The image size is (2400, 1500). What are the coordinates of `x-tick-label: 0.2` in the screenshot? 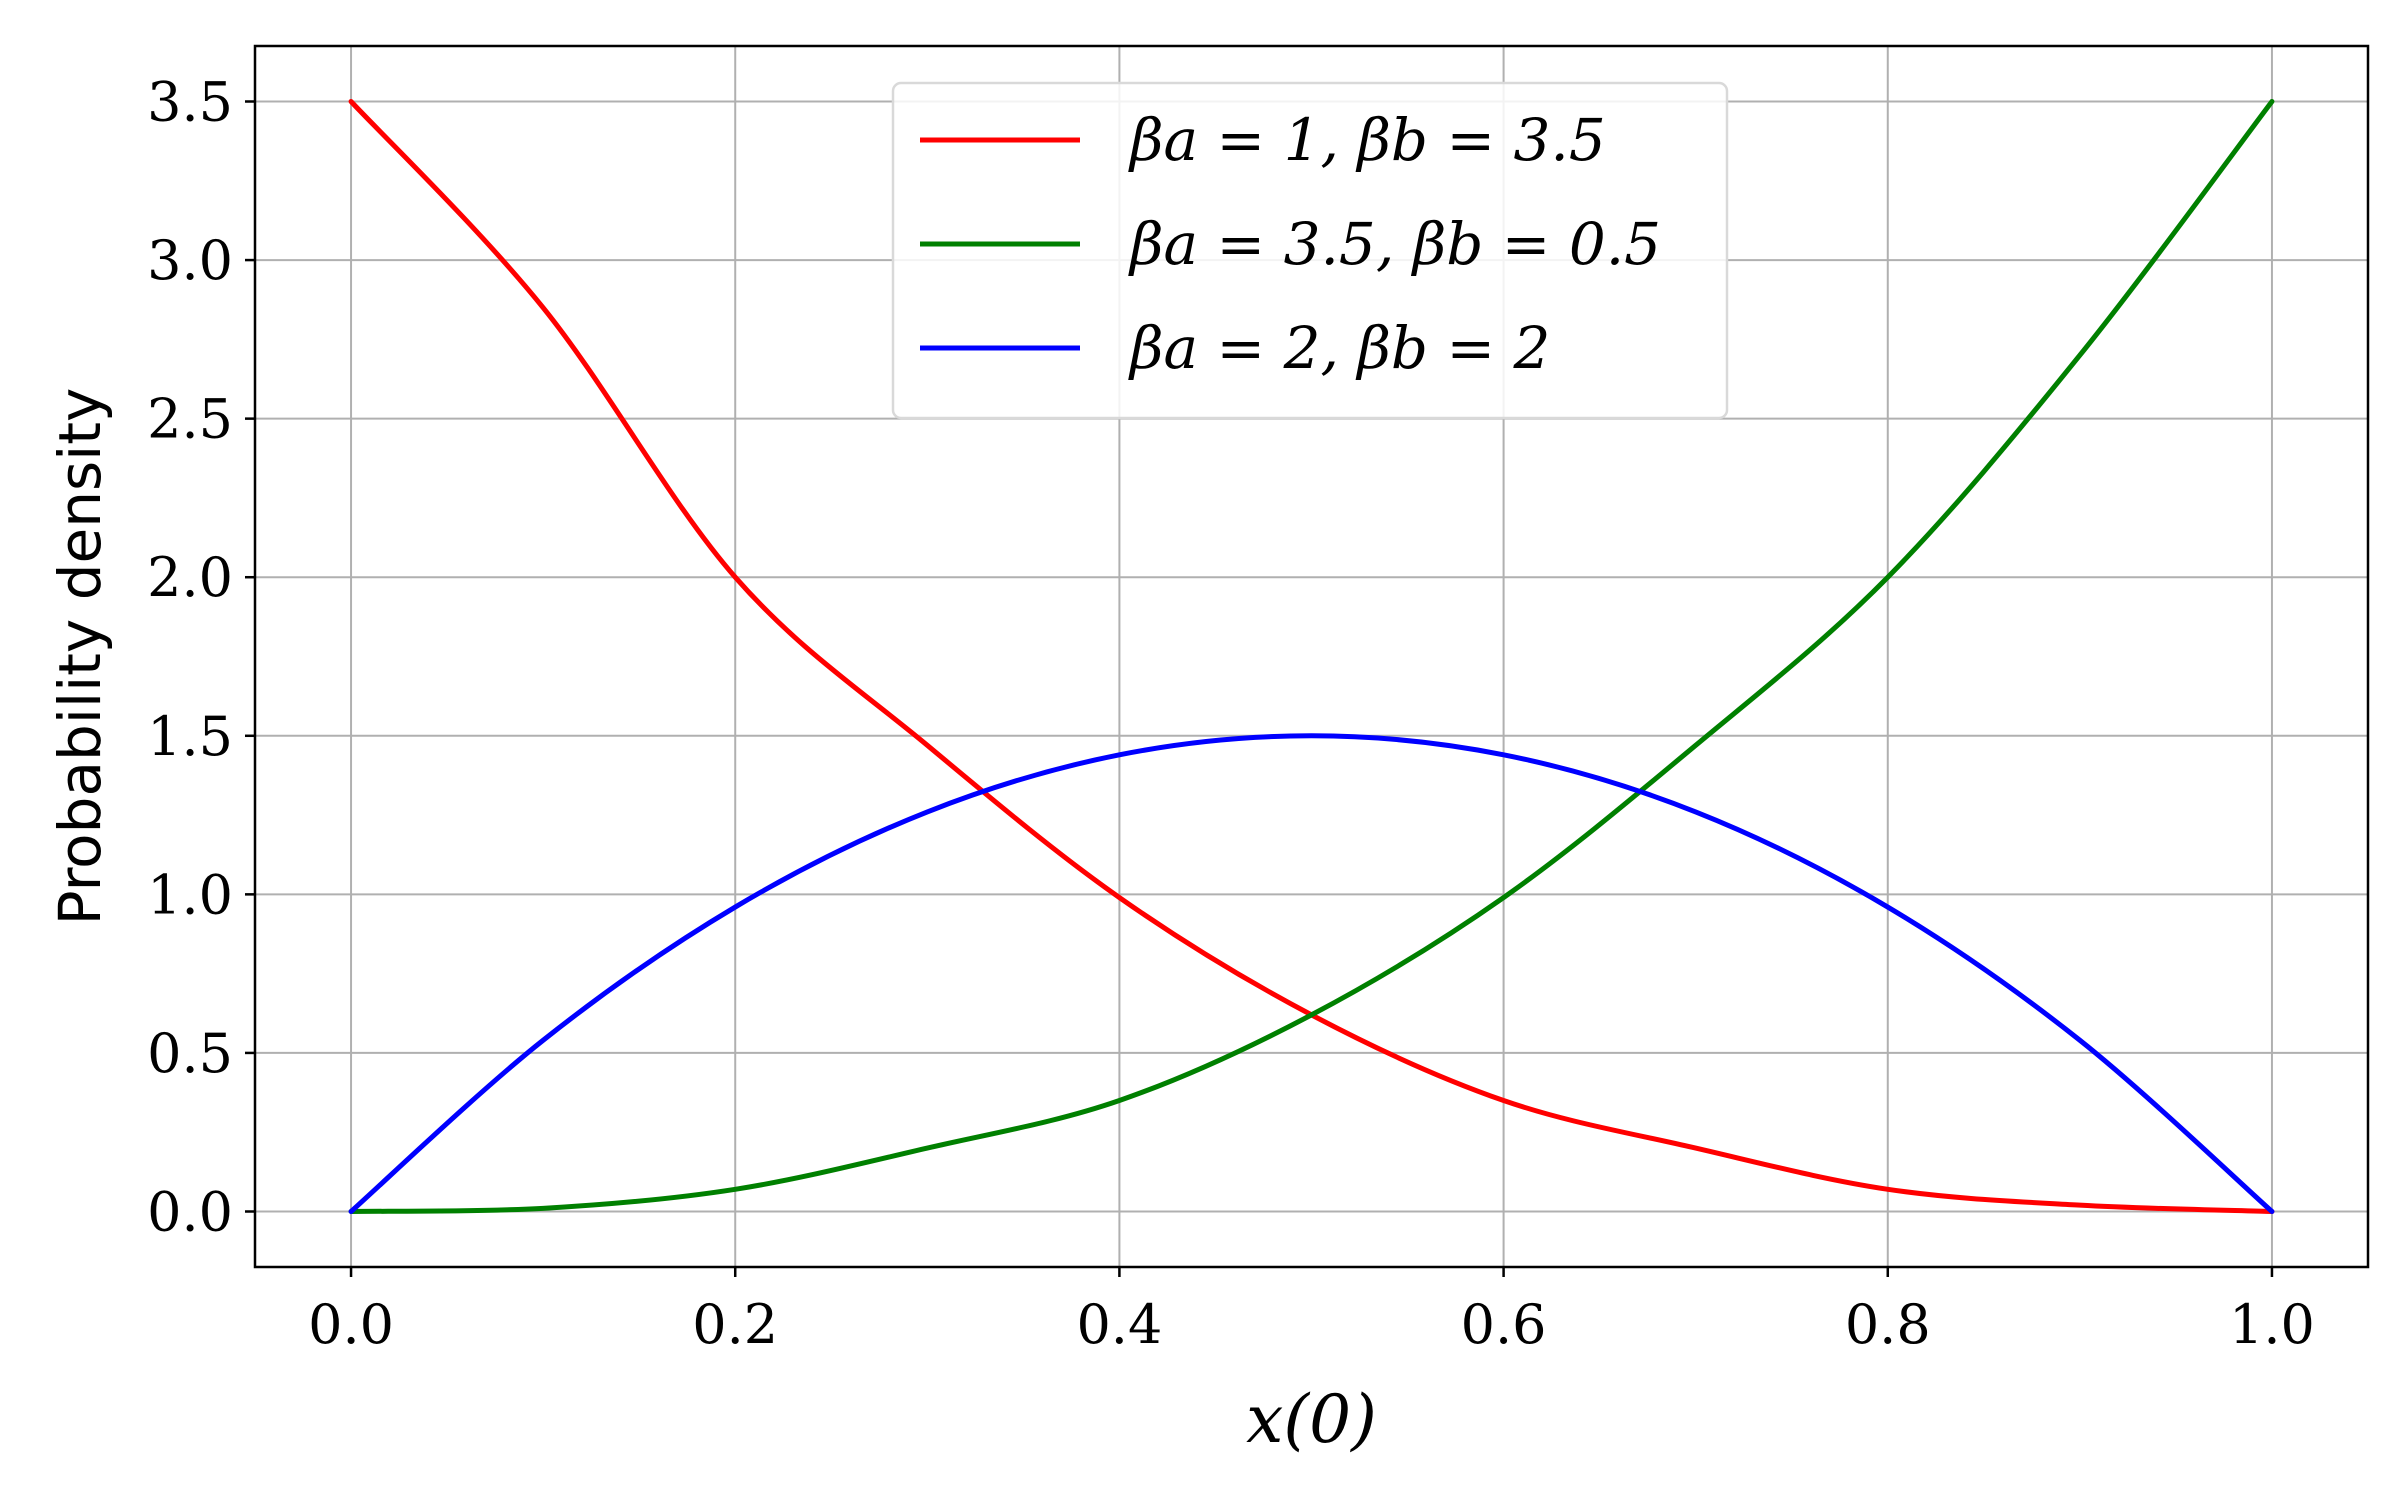 It's located at (735, 1324).